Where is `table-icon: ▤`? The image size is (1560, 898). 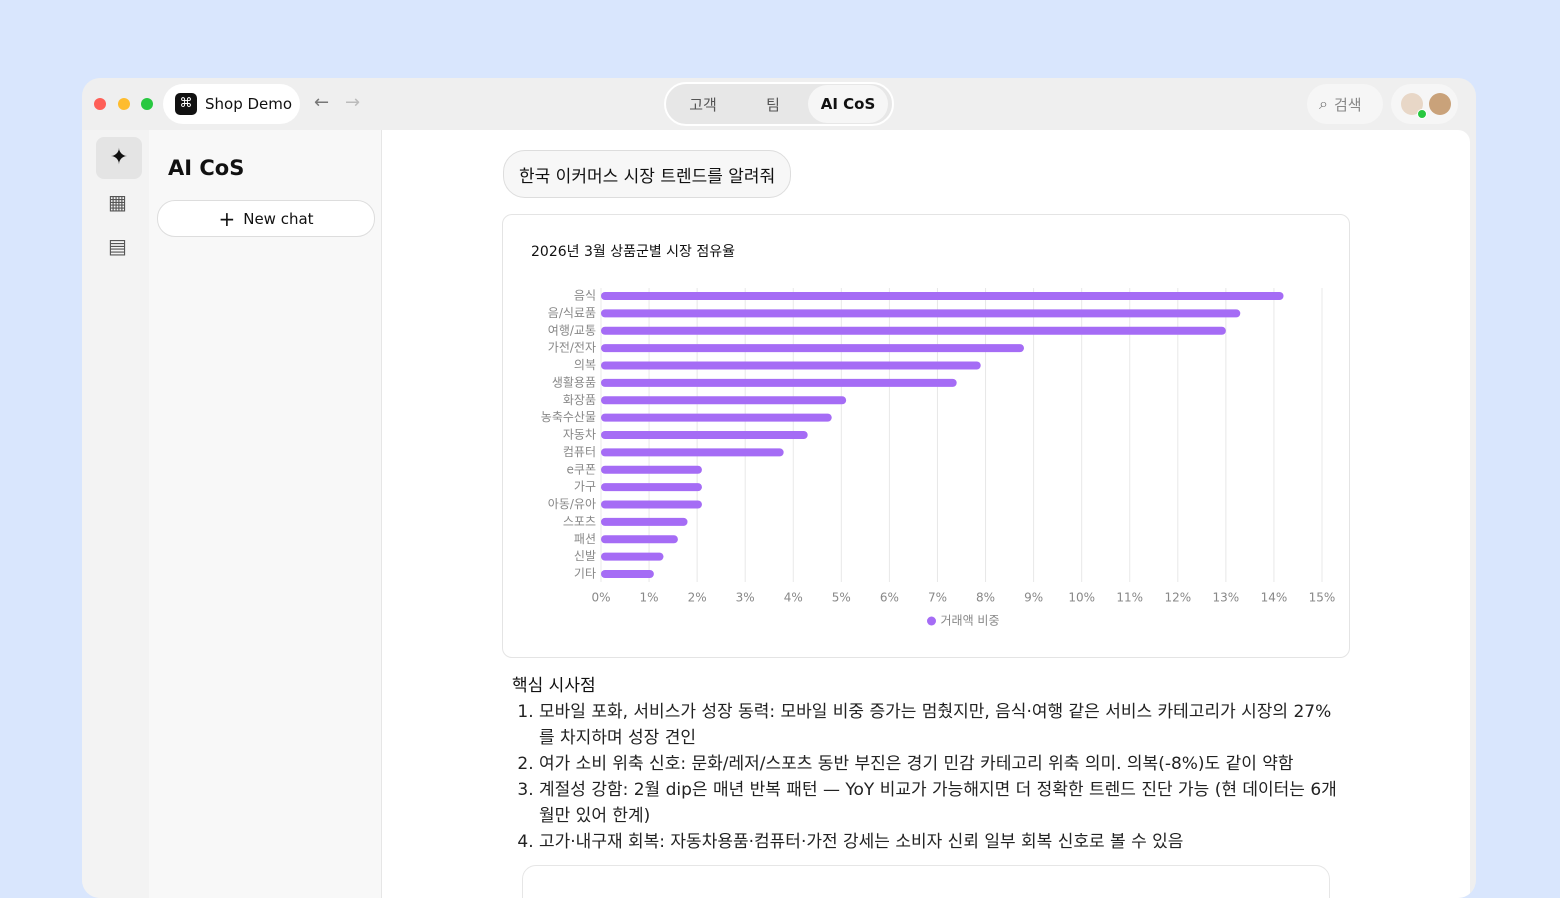
table-icon: ▤ is located at coordinates (117, 246).